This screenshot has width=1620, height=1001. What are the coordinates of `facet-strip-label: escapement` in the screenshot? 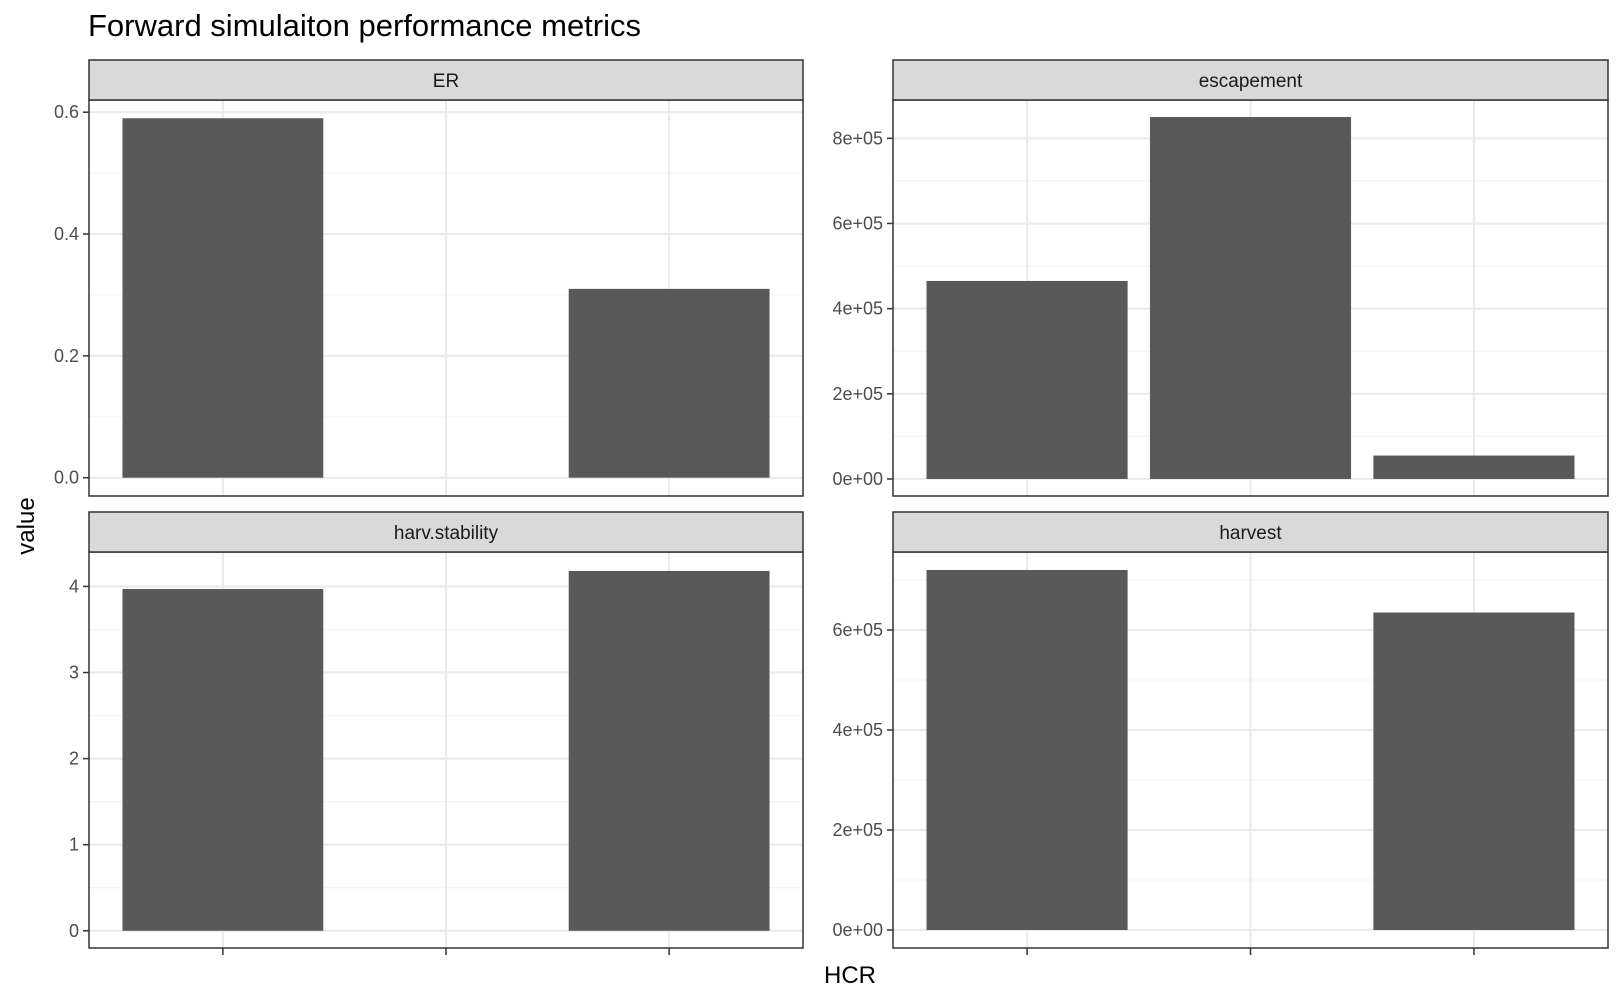 It's located at (1251, 81).